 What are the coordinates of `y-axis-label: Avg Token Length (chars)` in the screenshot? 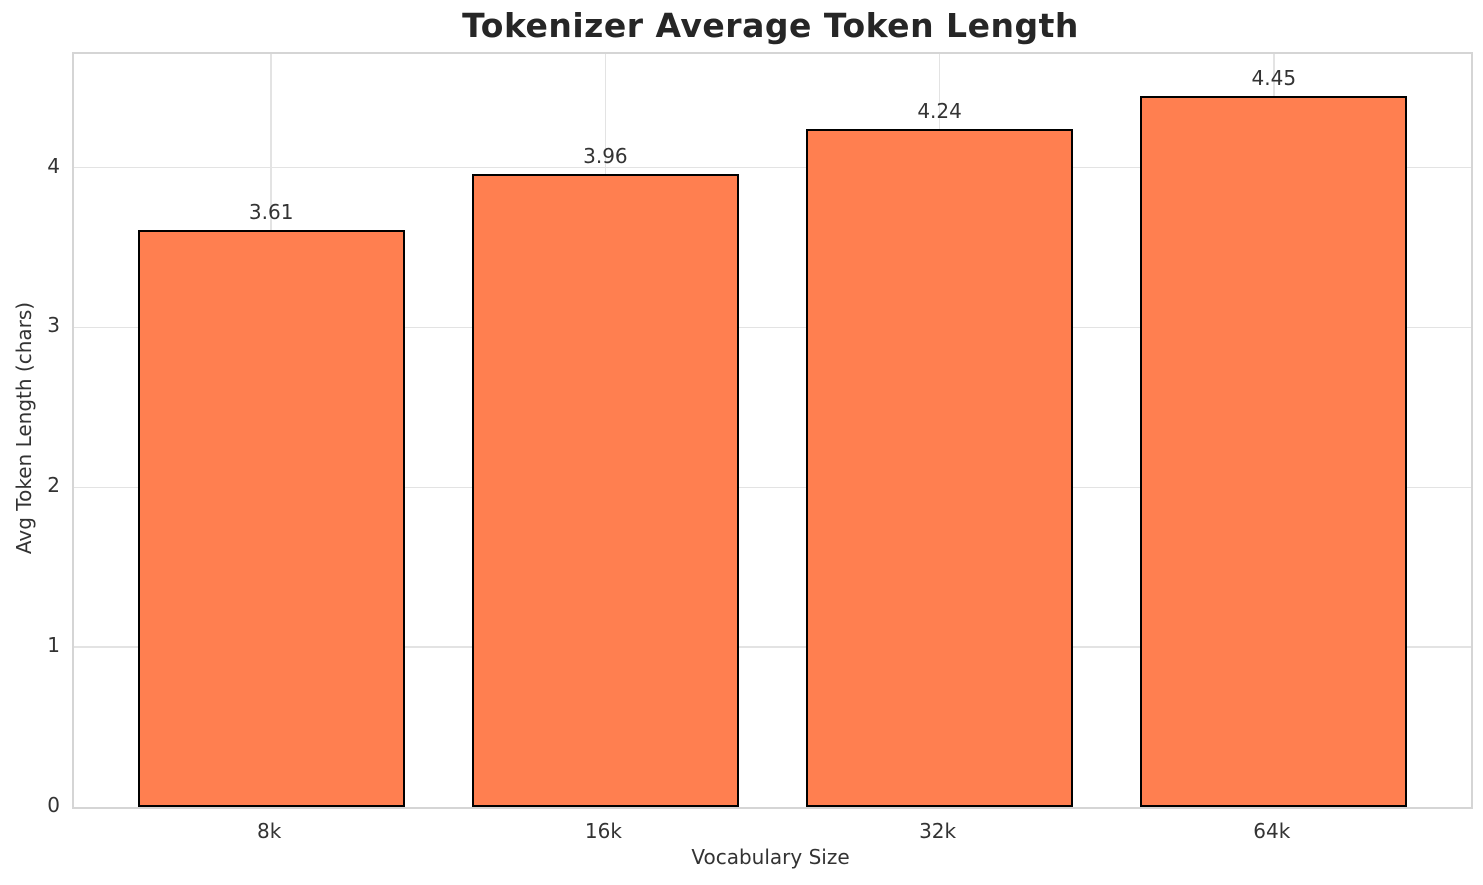 It's located at (24, 428).